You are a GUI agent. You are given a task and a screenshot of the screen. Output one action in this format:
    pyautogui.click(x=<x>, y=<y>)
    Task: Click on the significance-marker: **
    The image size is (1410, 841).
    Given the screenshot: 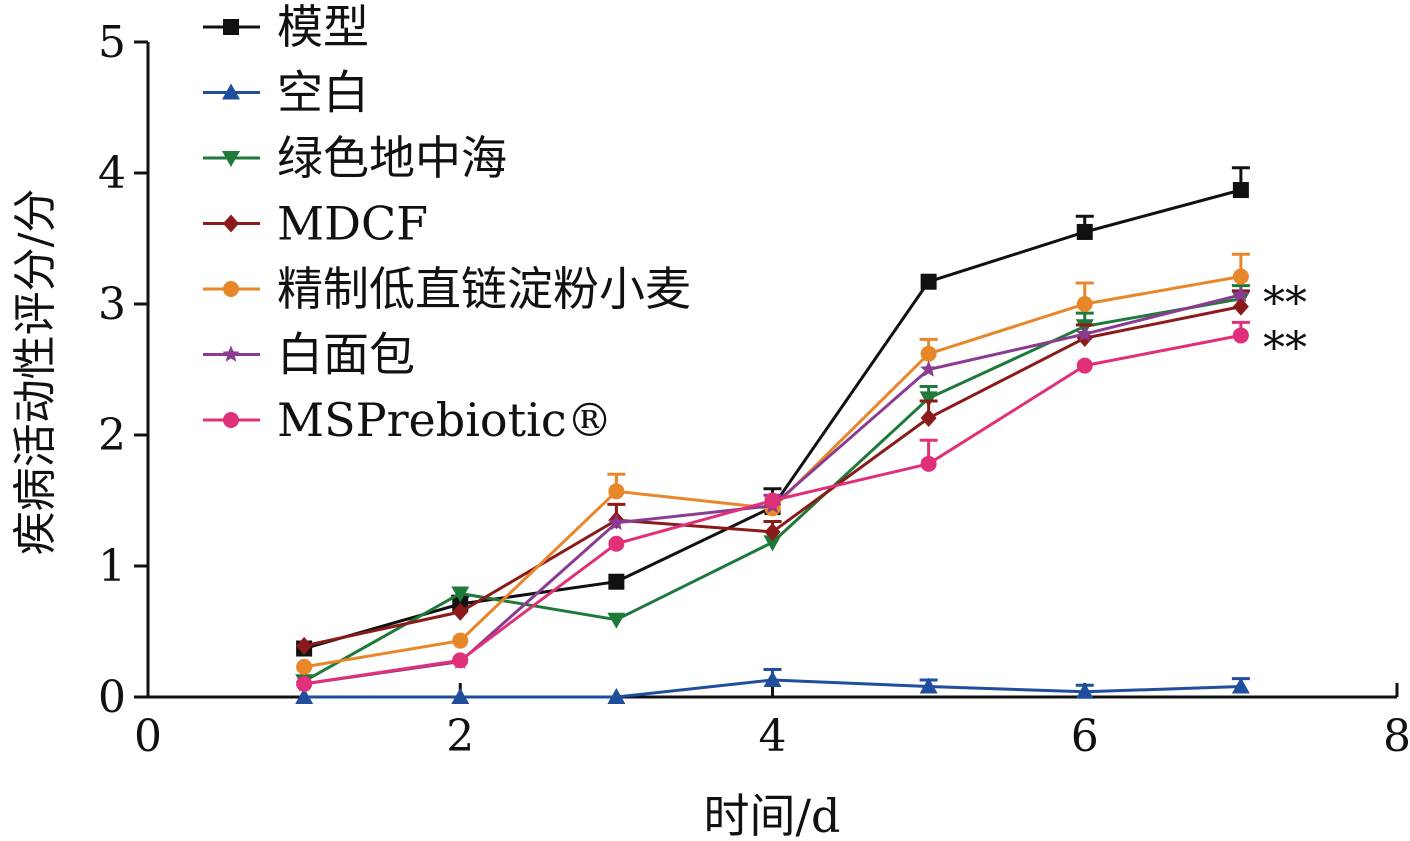 What is the action you would take?
    pyautogui.click(x=1285, y=348)
    